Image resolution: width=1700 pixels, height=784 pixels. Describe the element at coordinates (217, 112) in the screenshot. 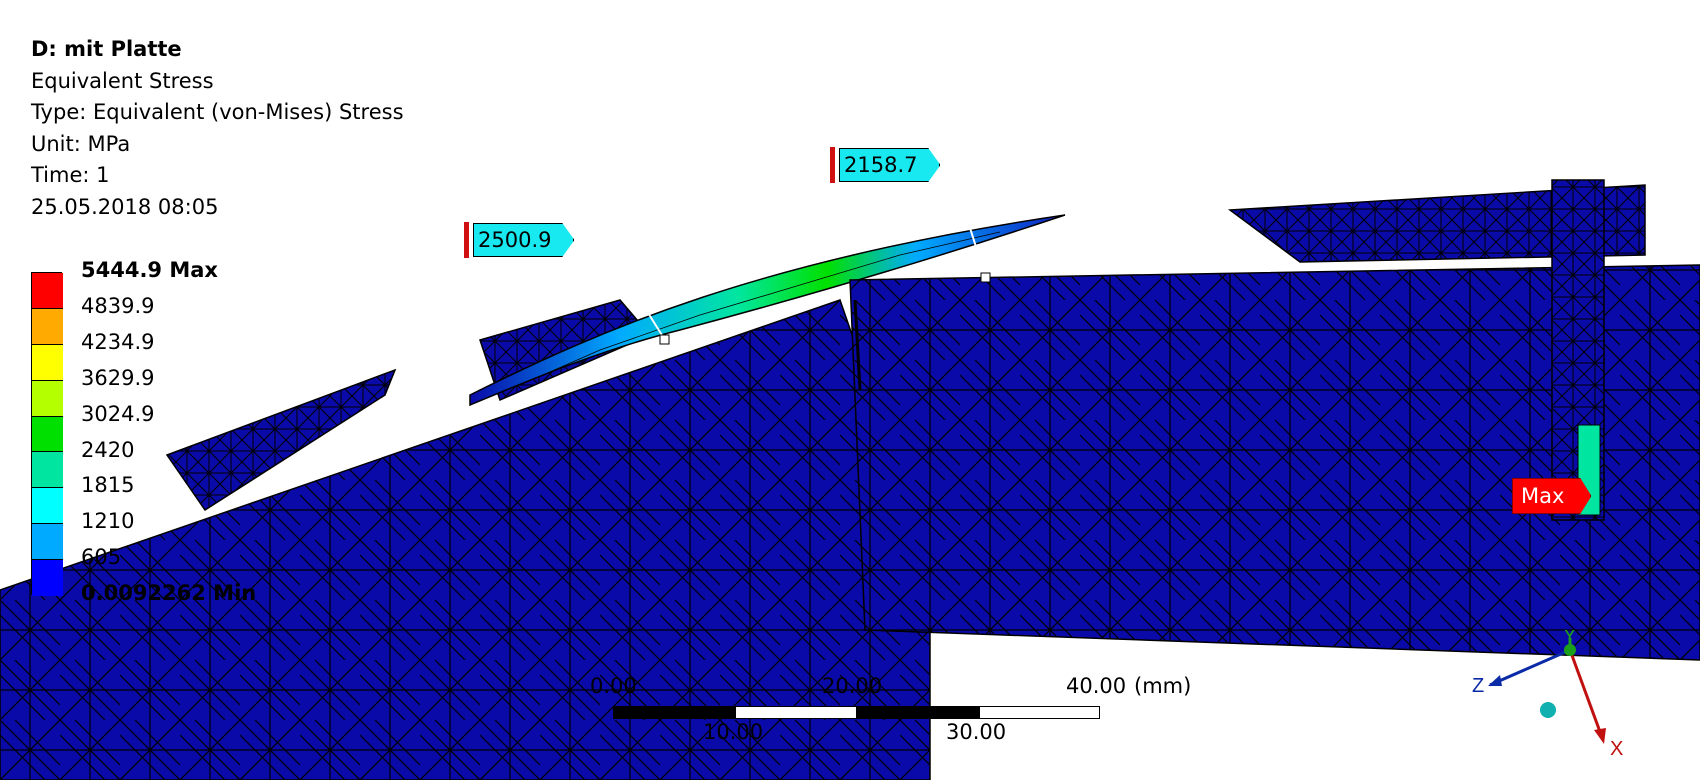

I see `result-type: Type: Equivalent (von-Mises) Stress` at that location.